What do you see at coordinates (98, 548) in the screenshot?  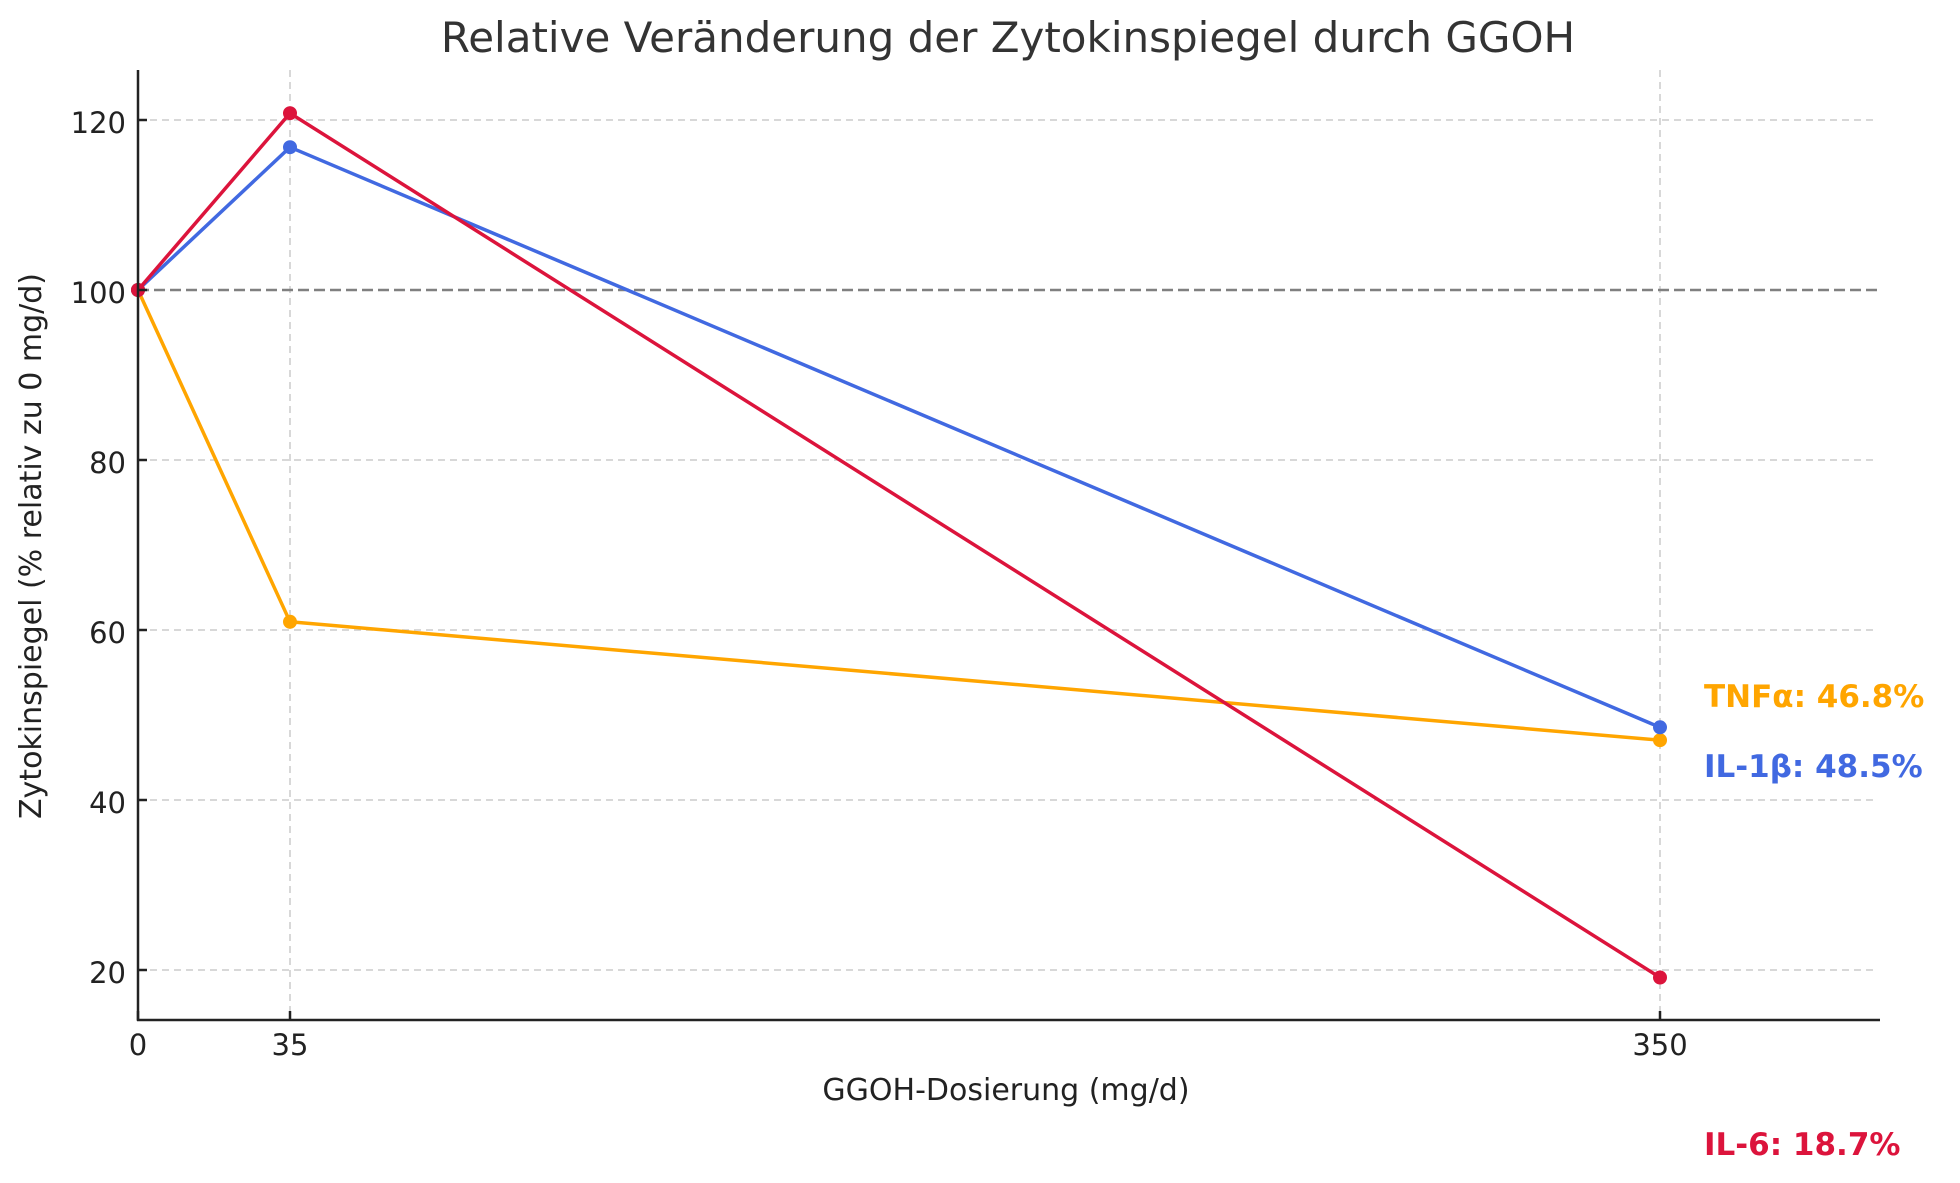 I see `y-tick-labels: 20 40 60 80 100 120` at bounding box center [98, 548].